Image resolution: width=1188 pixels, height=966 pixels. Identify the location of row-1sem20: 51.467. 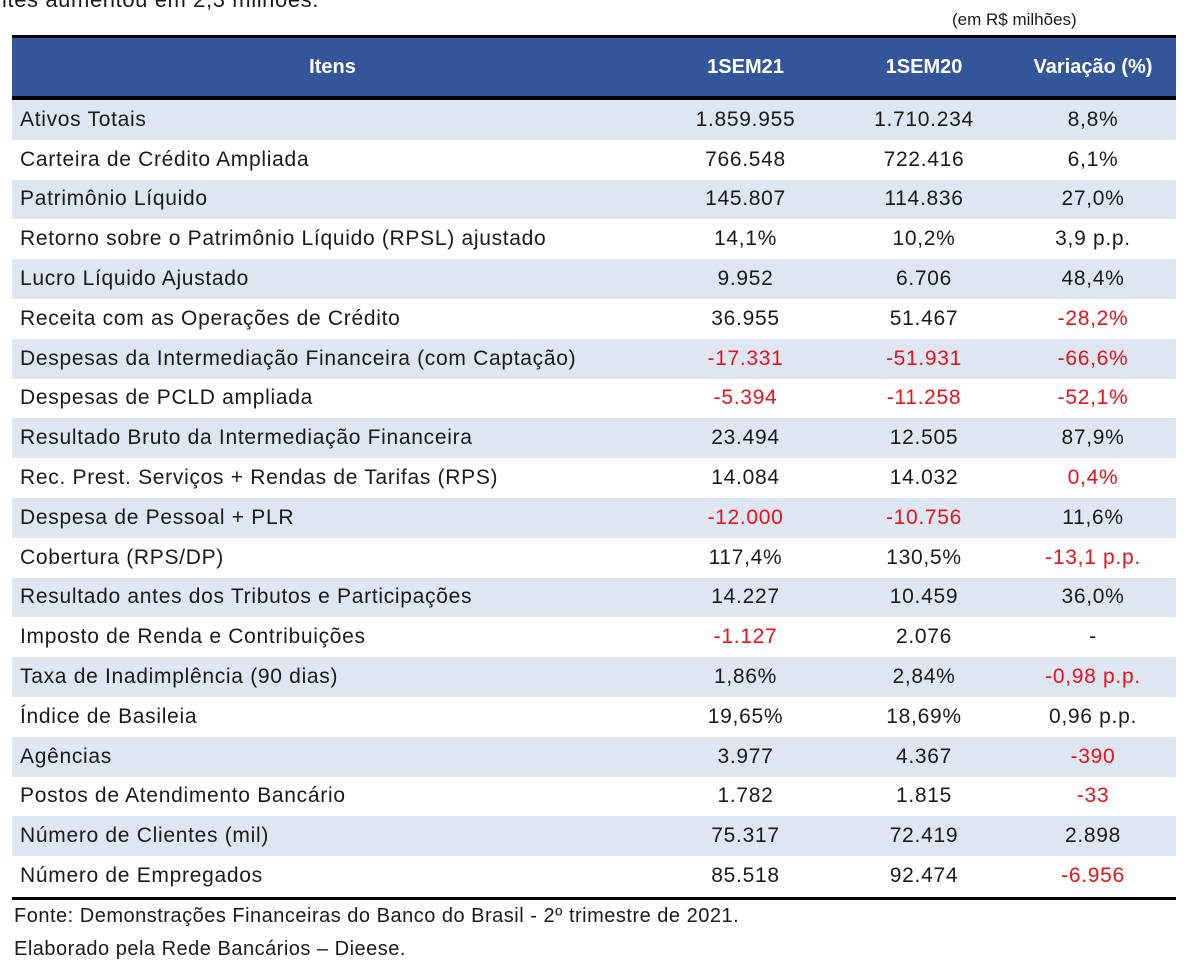
(924, 318).